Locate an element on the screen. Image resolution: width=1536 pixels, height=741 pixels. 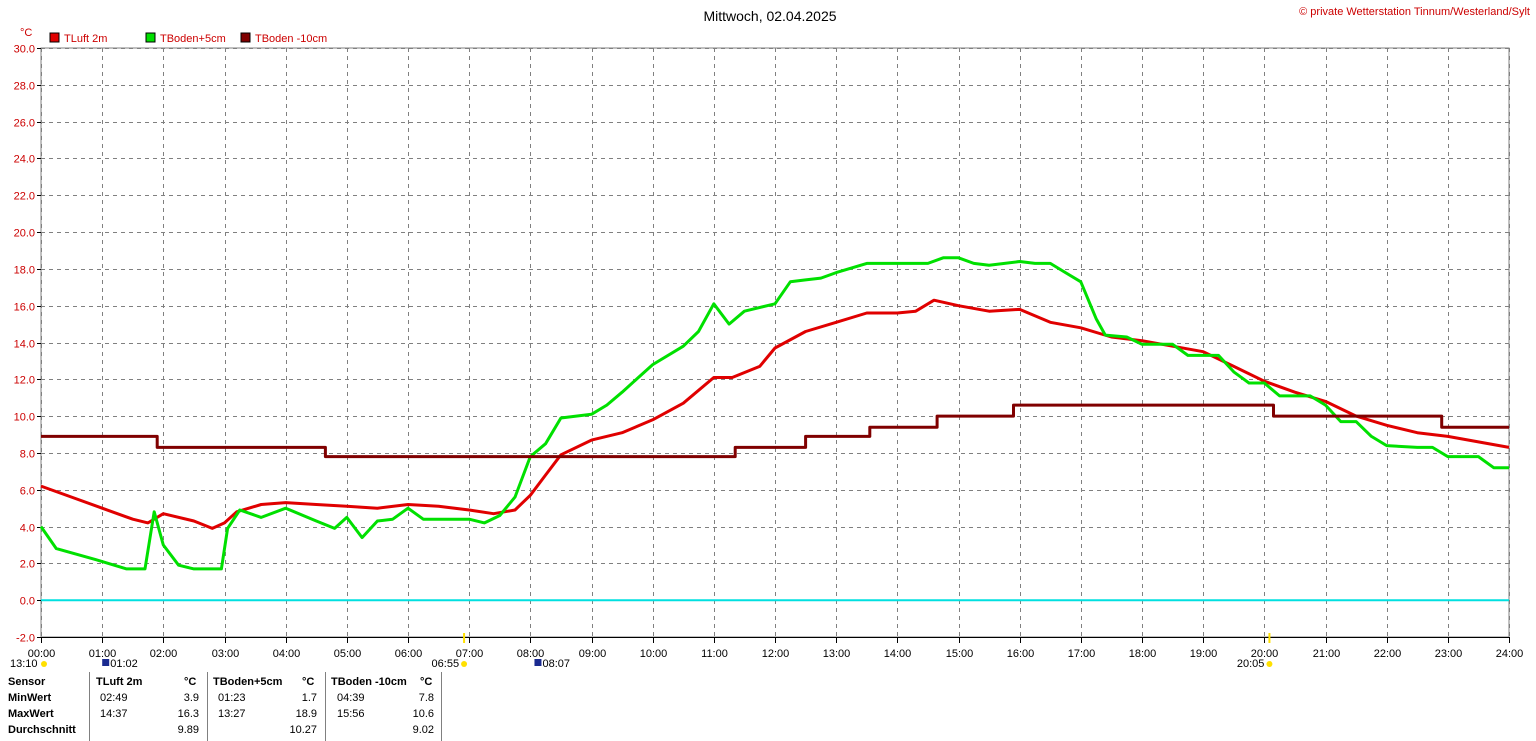
stats-time: 14:37 is located at coordinates (114, 714).